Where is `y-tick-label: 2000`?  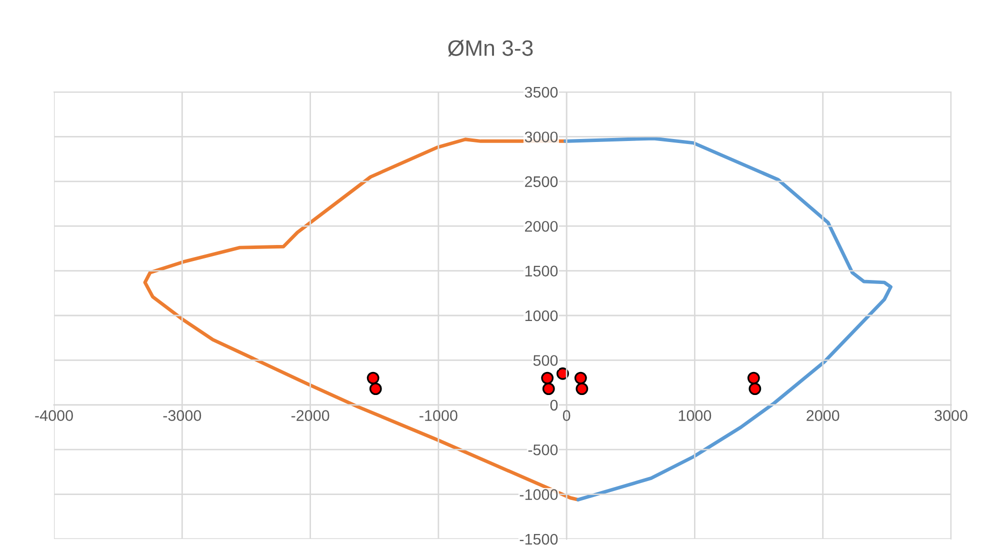
y-tick-label: 2000 is located at coordinates (541, 226).